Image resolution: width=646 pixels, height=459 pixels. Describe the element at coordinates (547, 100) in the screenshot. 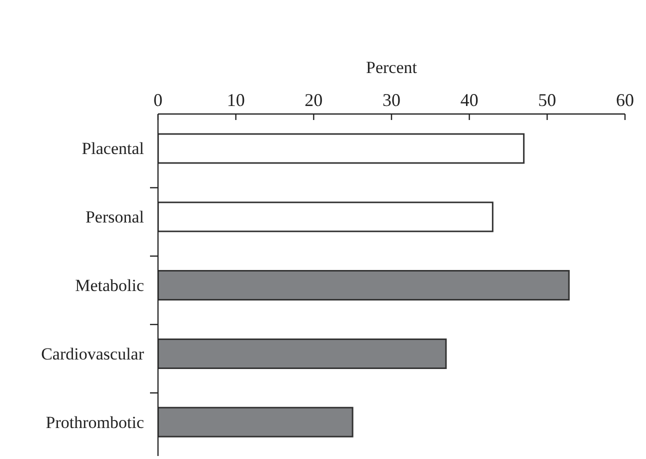

I see `x-tick-label: 50` at that location.